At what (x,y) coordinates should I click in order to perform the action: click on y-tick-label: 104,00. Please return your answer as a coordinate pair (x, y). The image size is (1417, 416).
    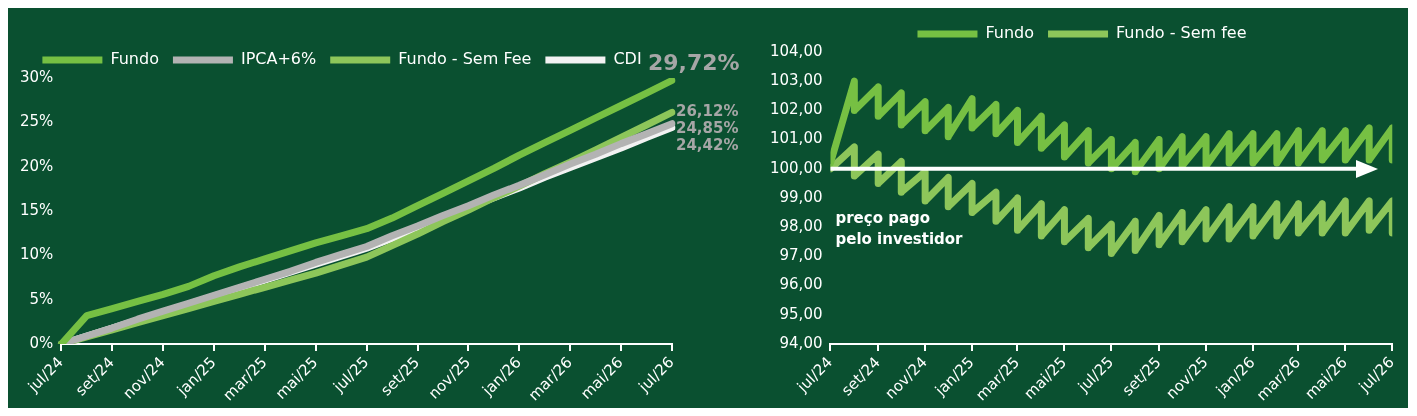
    Looking at the image, I should click on (796, 50).